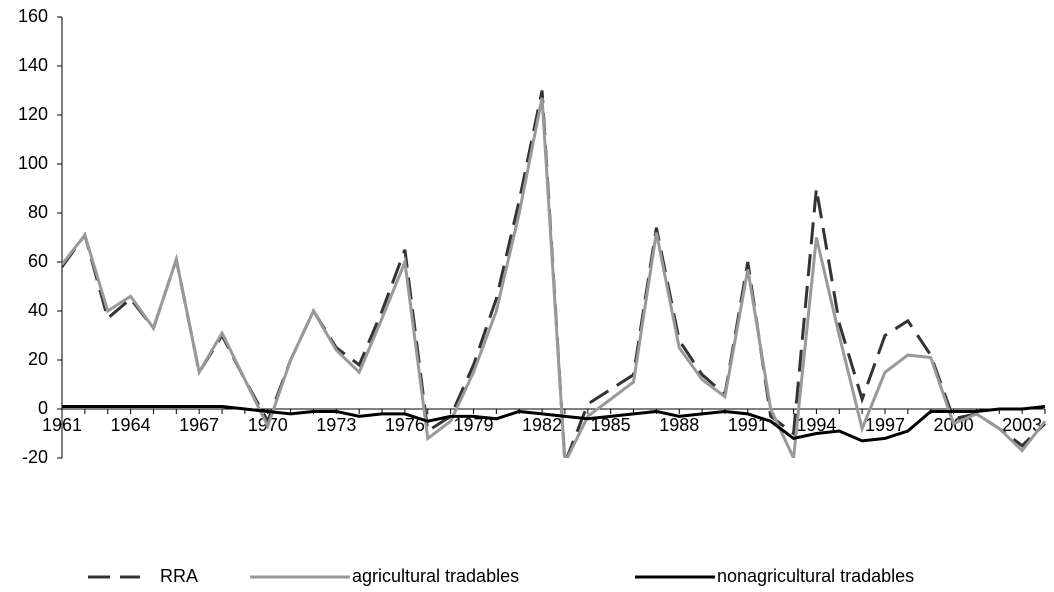  What do you see at coordinates (43, 408) in the screenshot?
I see `y-tick-label: 0` at bounding box center [43, 408].